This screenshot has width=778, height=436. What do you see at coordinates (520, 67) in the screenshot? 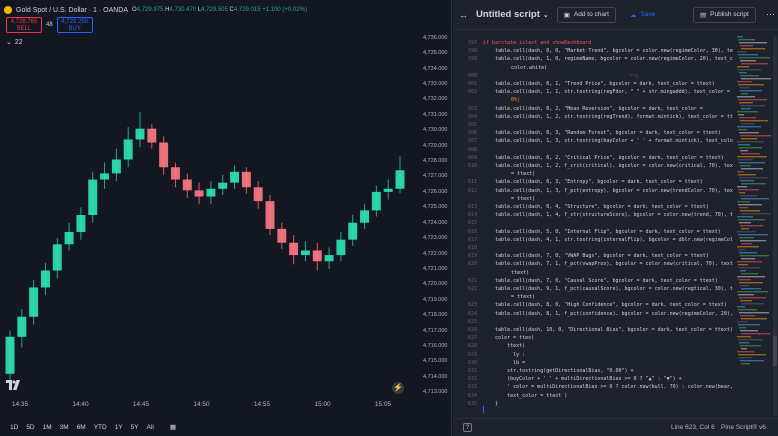
I see `code-line: color.white)` at bounding box center [520, 67].